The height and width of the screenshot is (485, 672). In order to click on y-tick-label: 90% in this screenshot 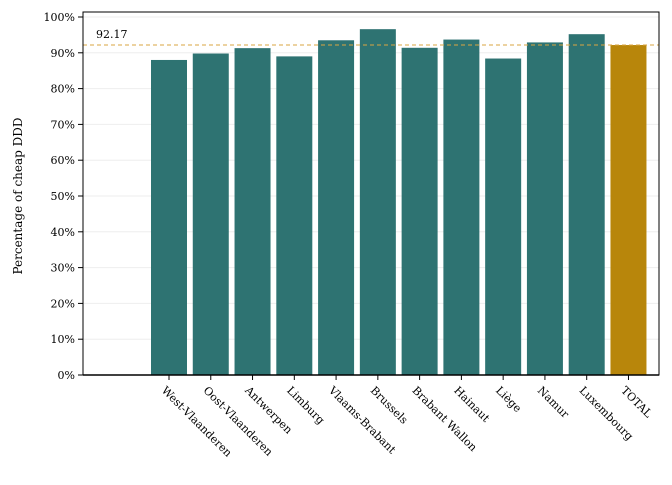, I will do `click(63, 53)`.